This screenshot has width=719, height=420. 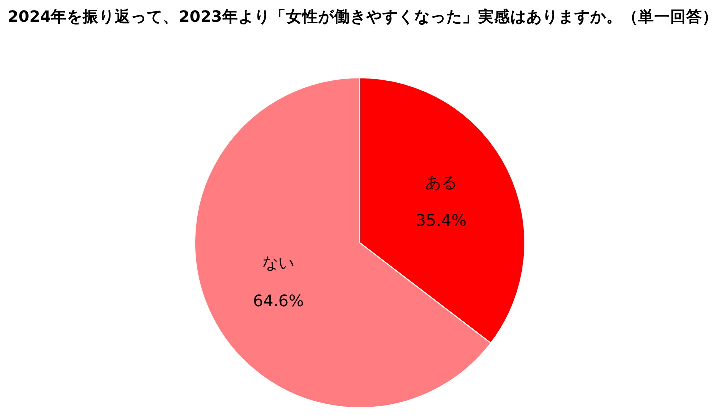 What do you see at coordinates (441, 182) in the screenshot?
I see `slice-label: ある` at bounding box center [441, 182].